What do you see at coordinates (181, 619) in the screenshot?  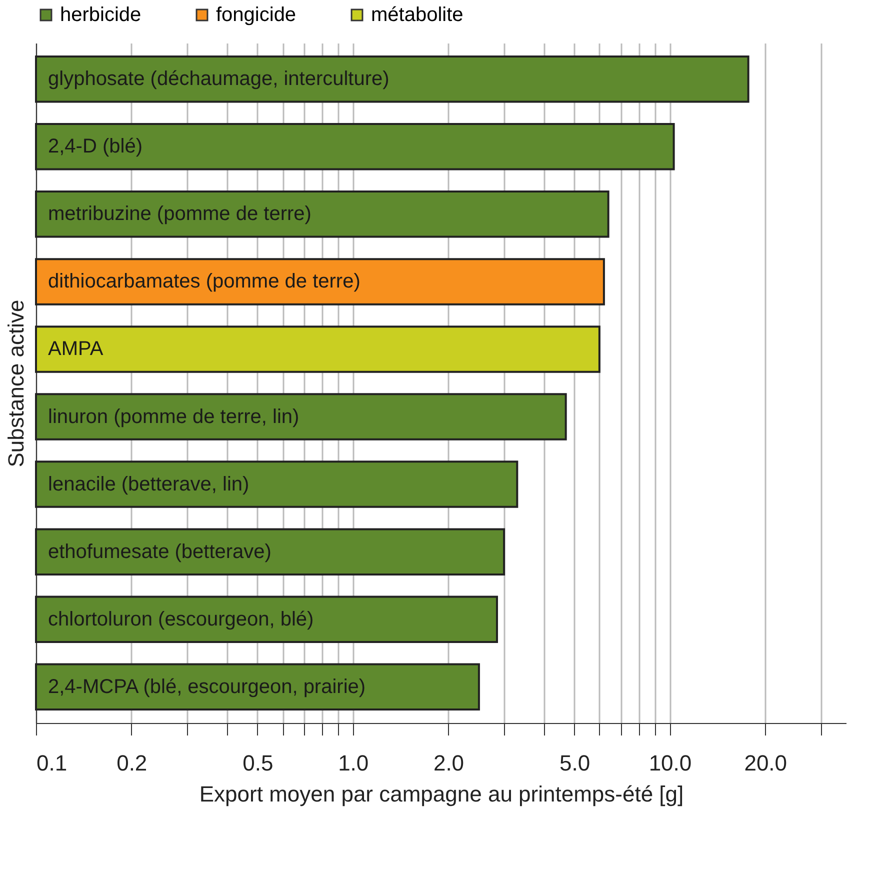 I see `y-tick-label: chlortoluron (escourgeon, blé)` at bounding box center [181, 619].